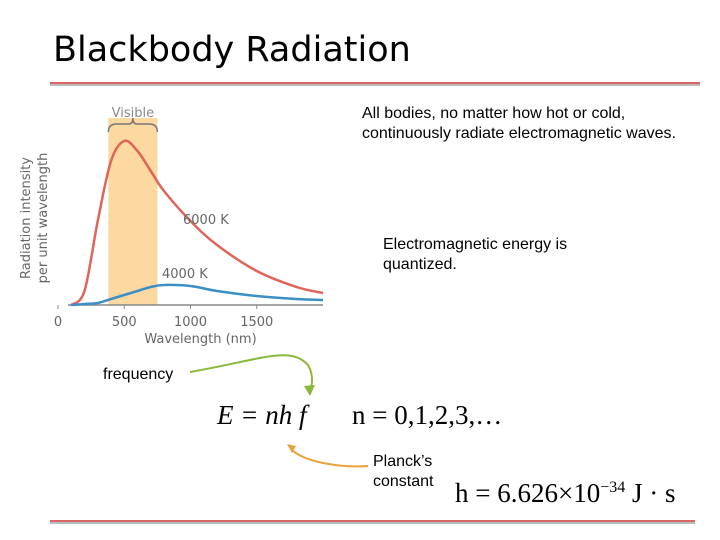  I want to click on y-axis-label: Radiation intensity, so click(26, 218).